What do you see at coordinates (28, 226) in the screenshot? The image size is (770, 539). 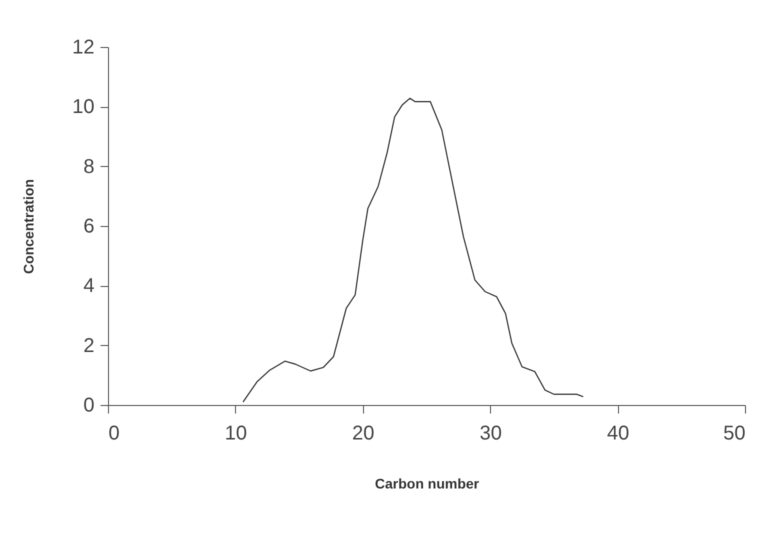 I see `y-axis-title: Concentration` at bounding box center [28, 226].